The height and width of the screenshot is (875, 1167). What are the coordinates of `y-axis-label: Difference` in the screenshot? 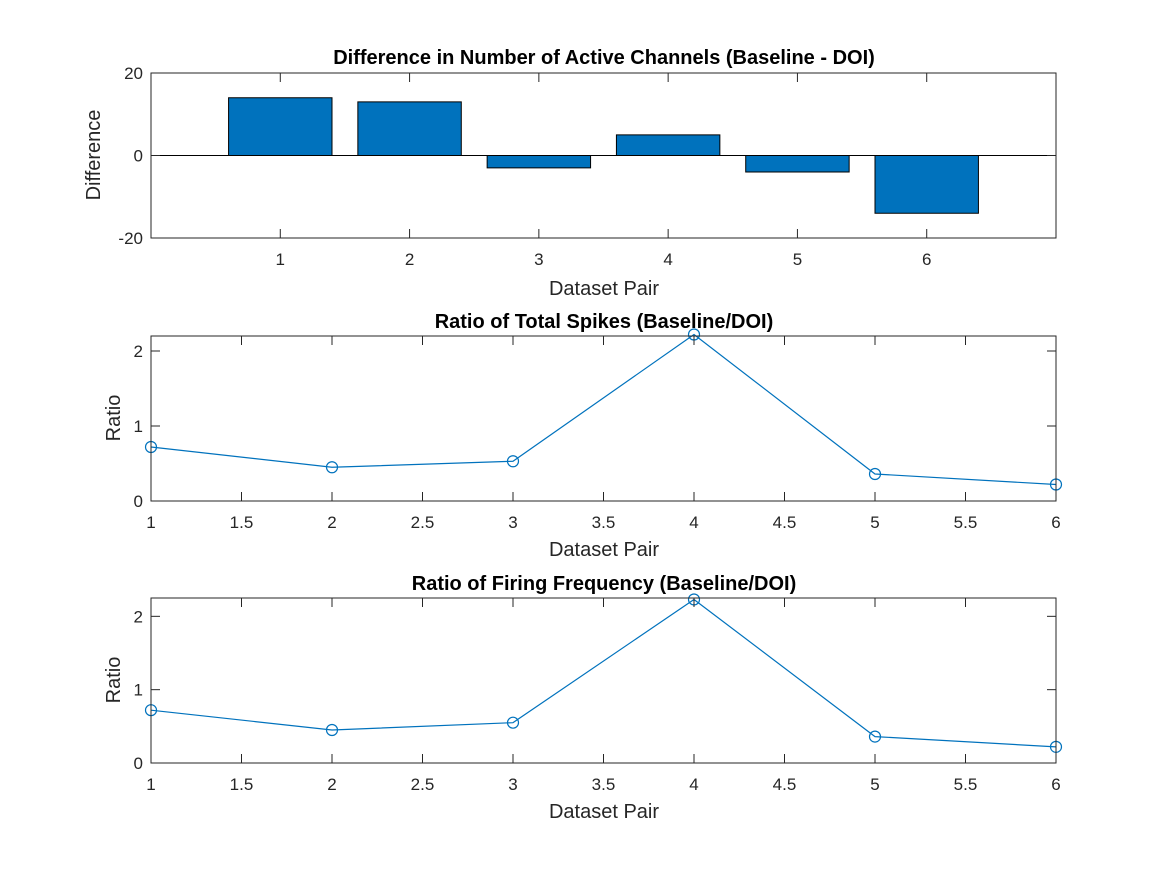 It's located at (94, 155).